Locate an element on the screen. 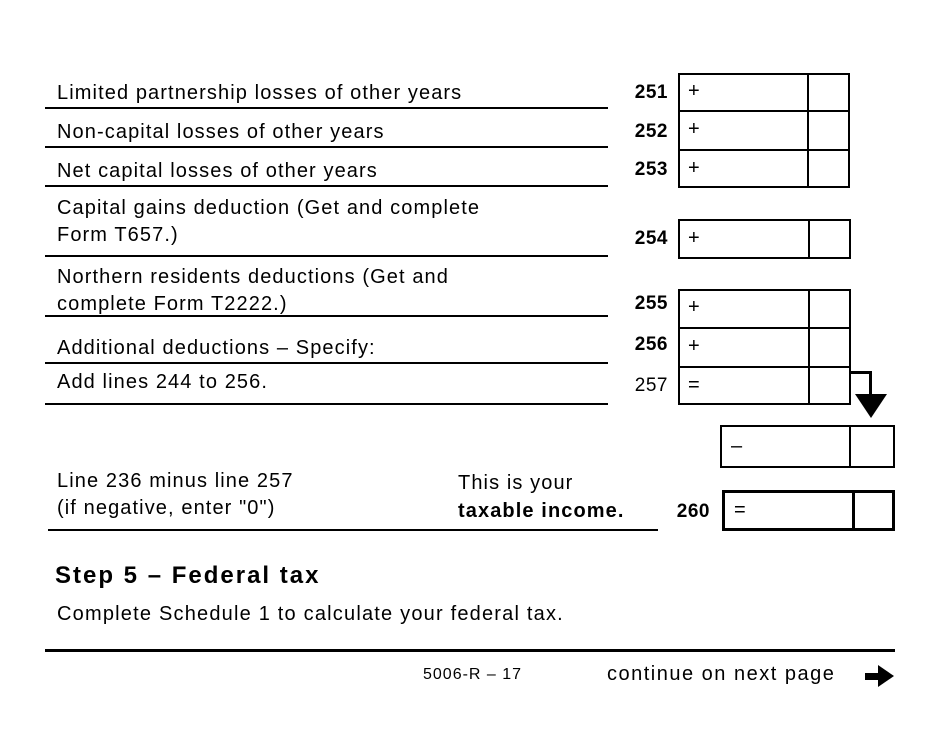  operator-251: + is located at coordinates (694, 91).